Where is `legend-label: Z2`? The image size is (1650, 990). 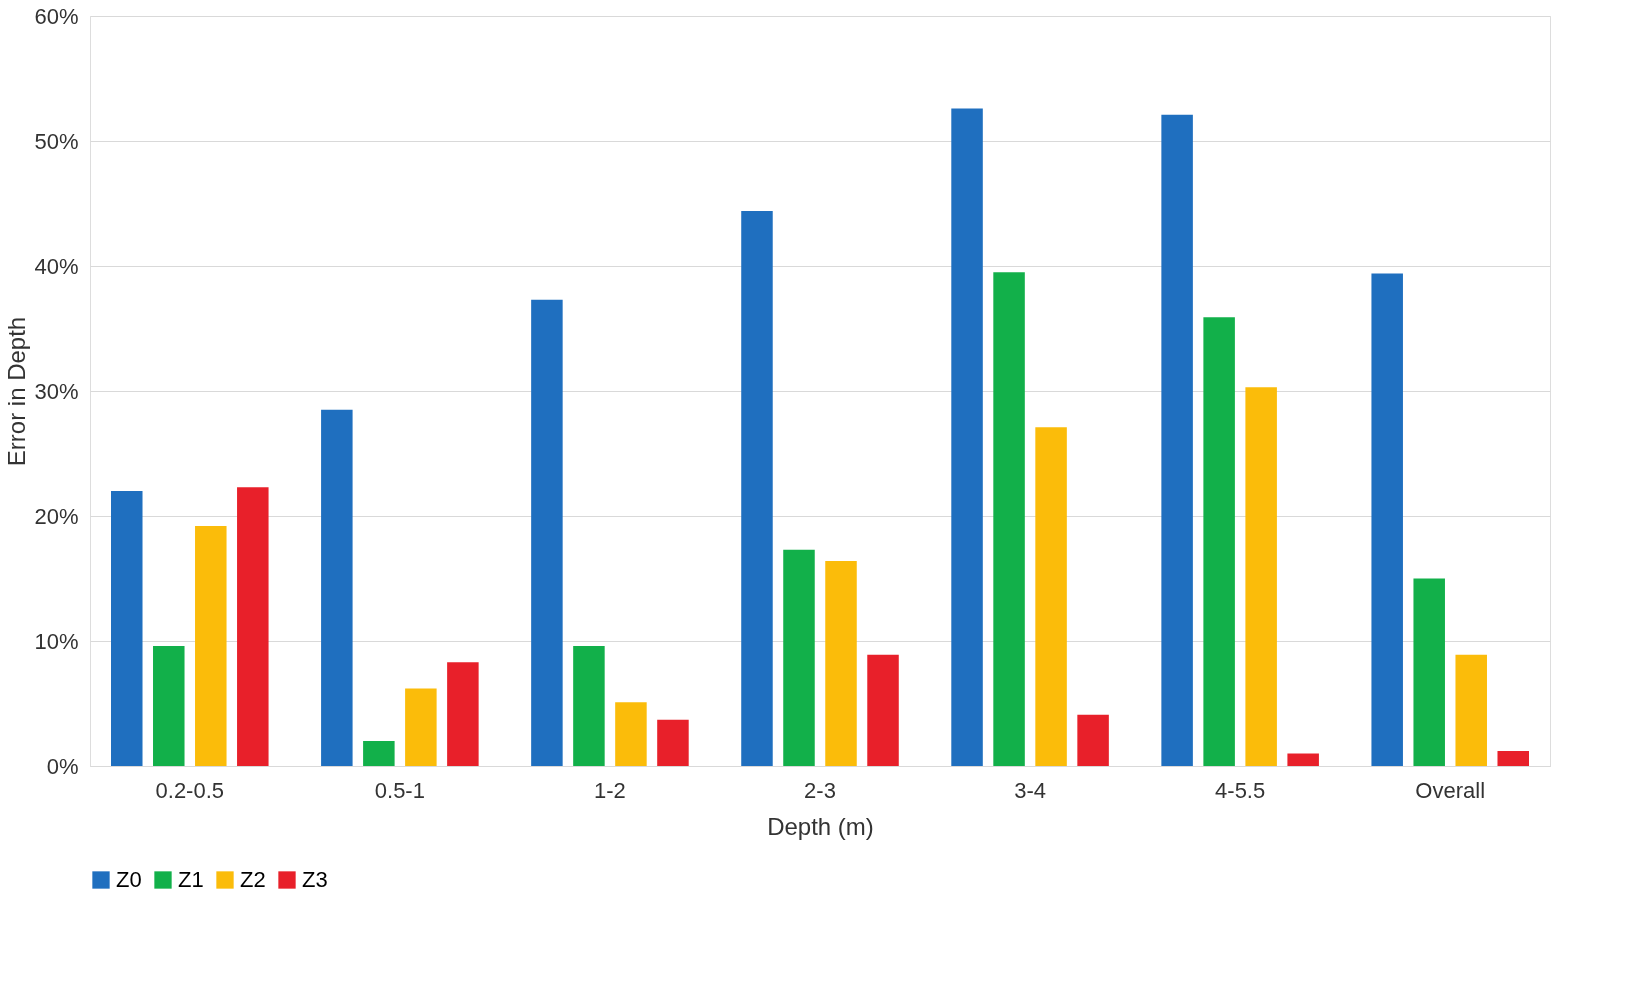
legend-label: Z2 is located at coordinates (253, 879).